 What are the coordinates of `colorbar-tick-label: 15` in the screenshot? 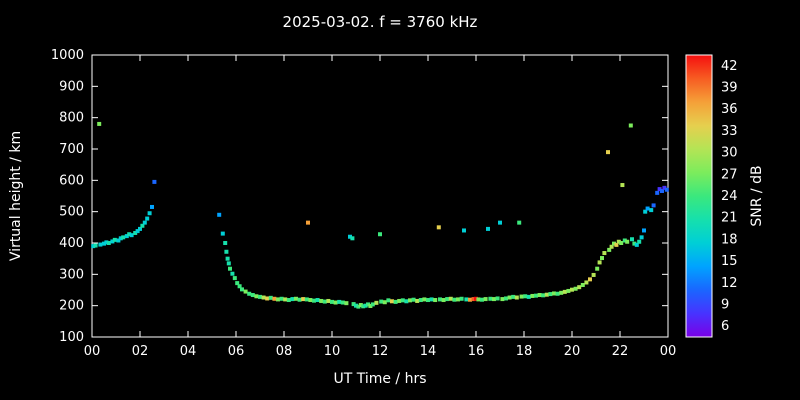 It's located at (729, 261).